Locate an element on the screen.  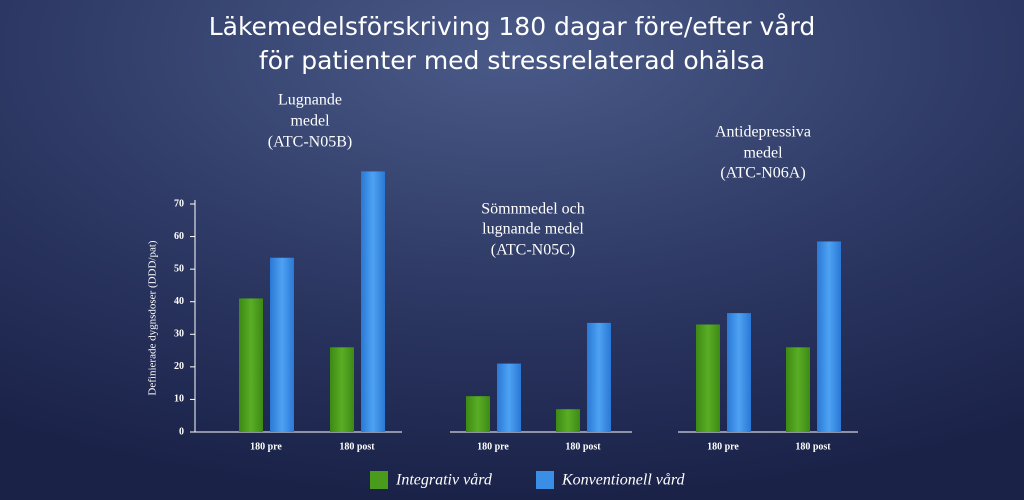
panel-title: Antidepressiva is located at coordinates (763, 132).